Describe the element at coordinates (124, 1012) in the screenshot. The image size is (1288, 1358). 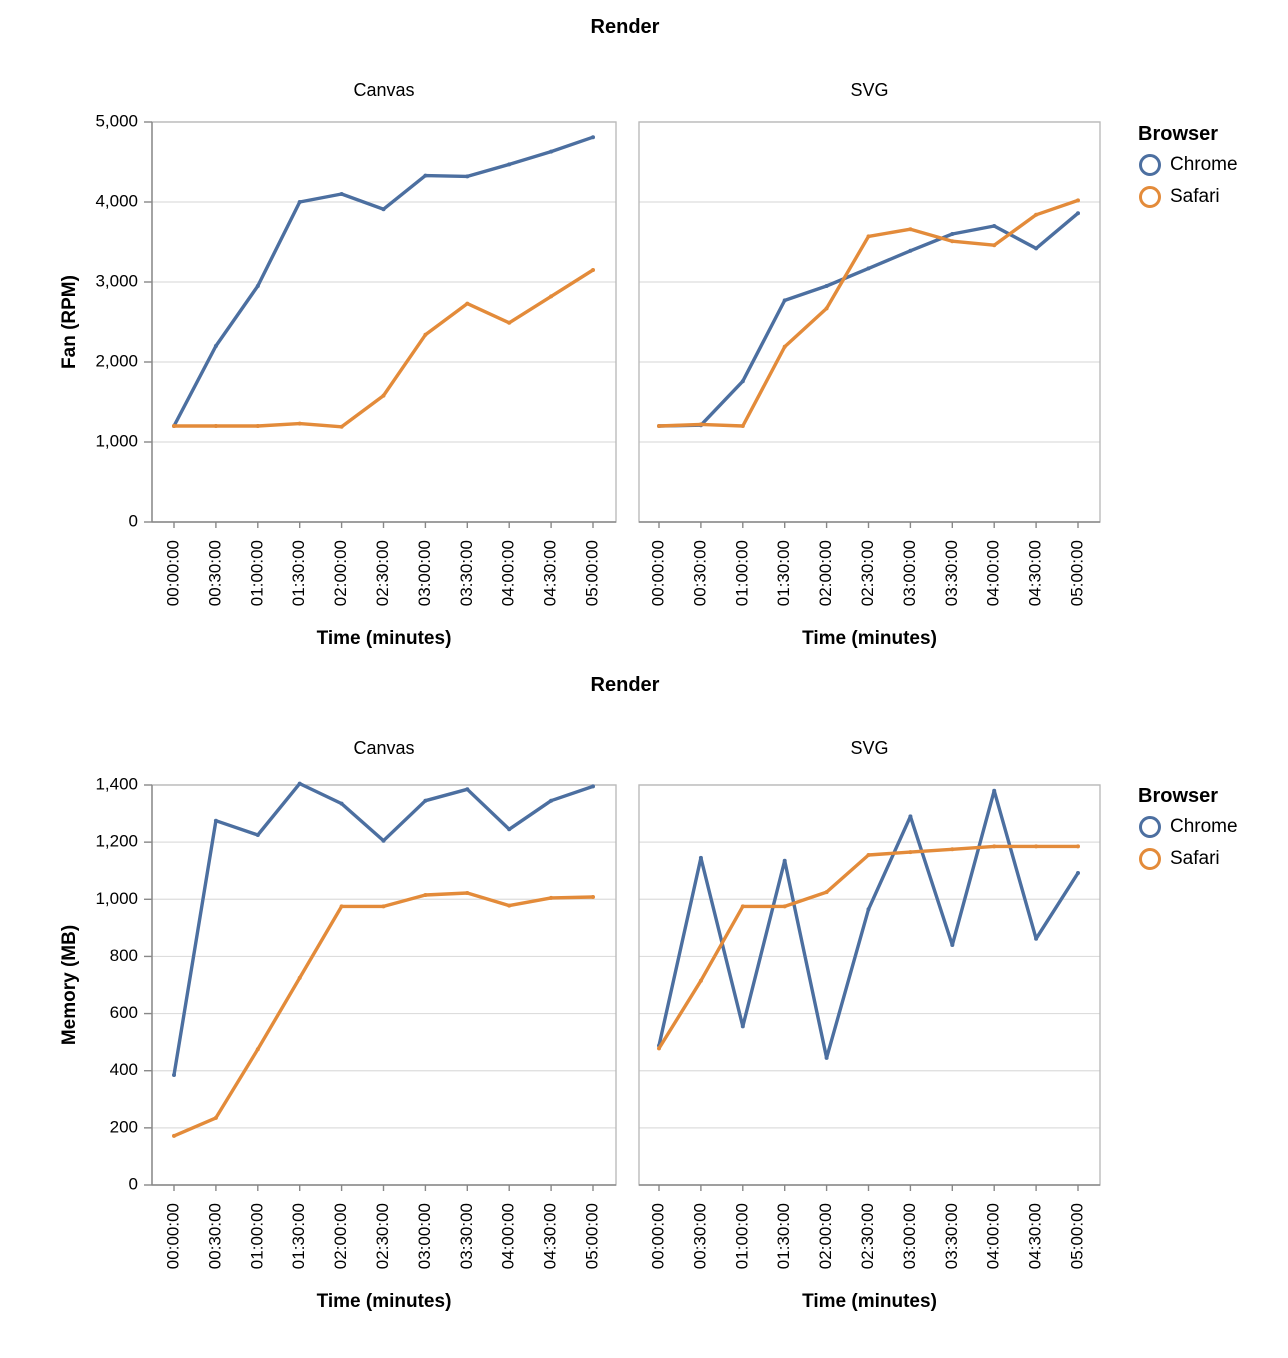
I see `y-tick-label: 600` at that location.